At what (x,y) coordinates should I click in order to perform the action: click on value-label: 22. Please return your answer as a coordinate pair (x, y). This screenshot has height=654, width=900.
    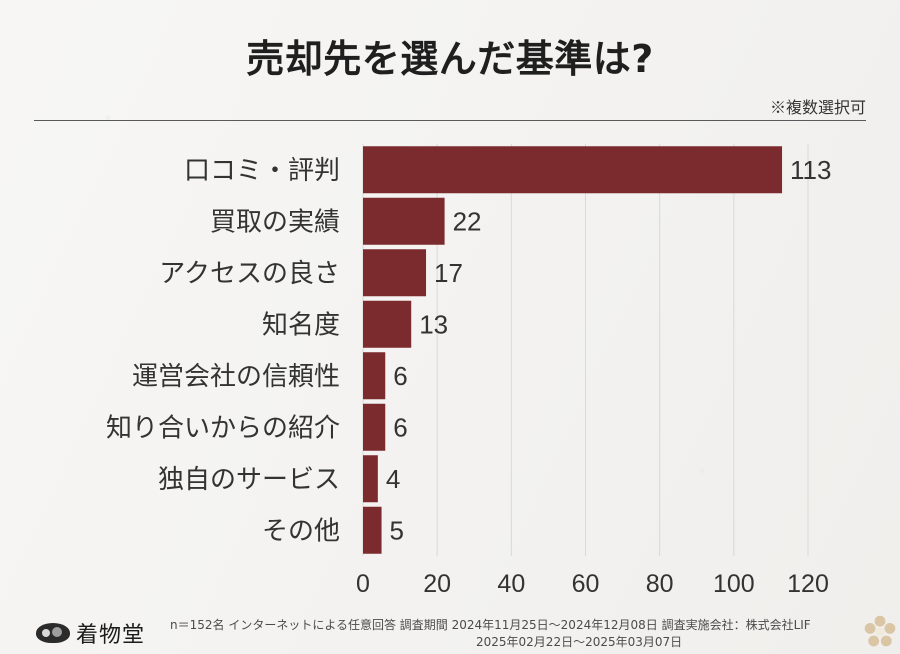
    Looking at the image, I should click on (467, 221).